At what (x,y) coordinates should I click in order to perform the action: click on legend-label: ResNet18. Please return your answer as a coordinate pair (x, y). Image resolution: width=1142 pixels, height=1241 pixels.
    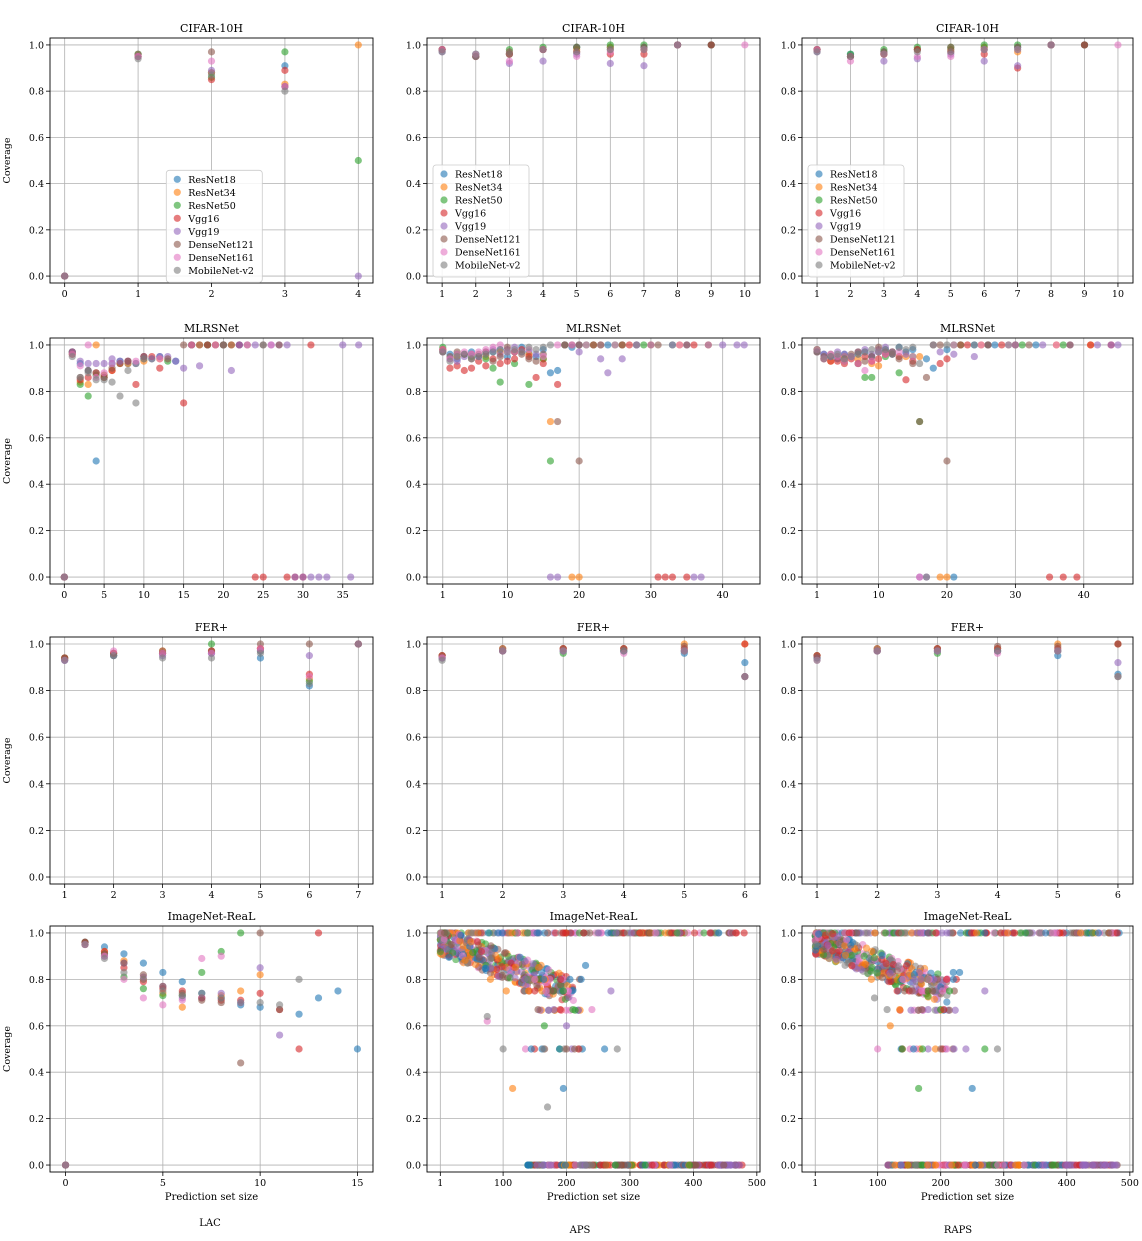
    Looking at the image, I should click on (479, 175).